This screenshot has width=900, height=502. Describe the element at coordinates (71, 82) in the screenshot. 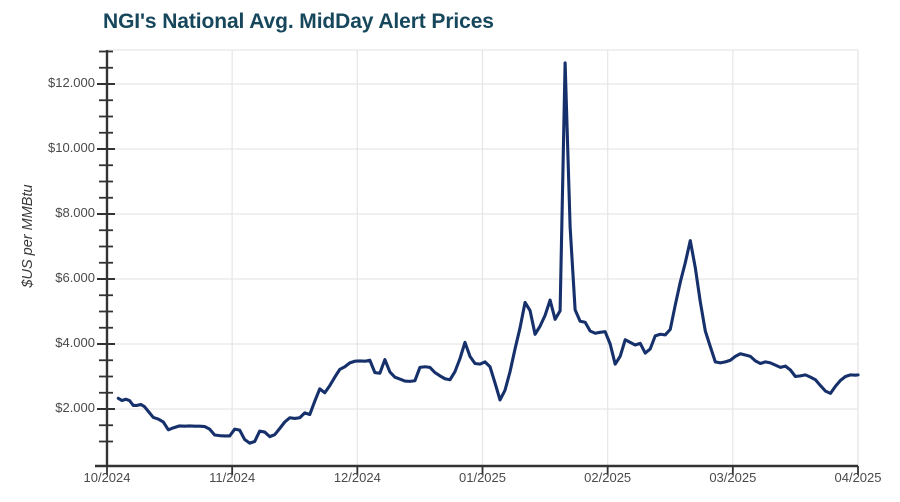

I see `y-tick-label: $12.000` at that location.